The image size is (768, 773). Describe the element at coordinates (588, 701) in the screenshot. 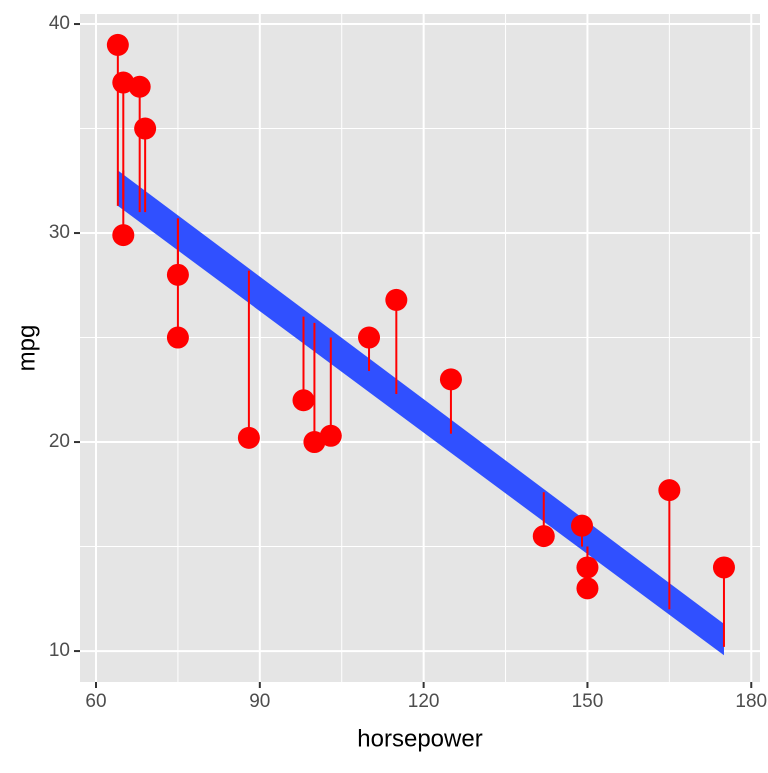

I see `x-tick-label: 150` at that location.